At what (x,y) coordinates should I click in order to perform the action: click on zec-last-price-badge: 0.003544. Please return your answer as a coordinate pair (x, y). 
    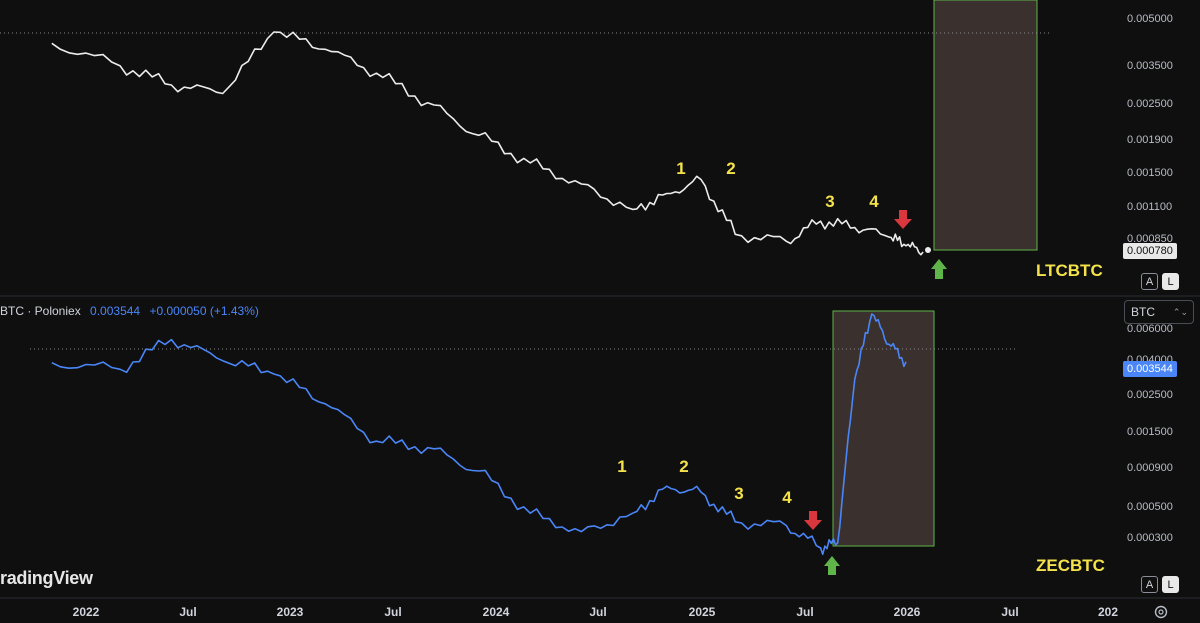
    Looking at the image, I should click on (1150, 369).